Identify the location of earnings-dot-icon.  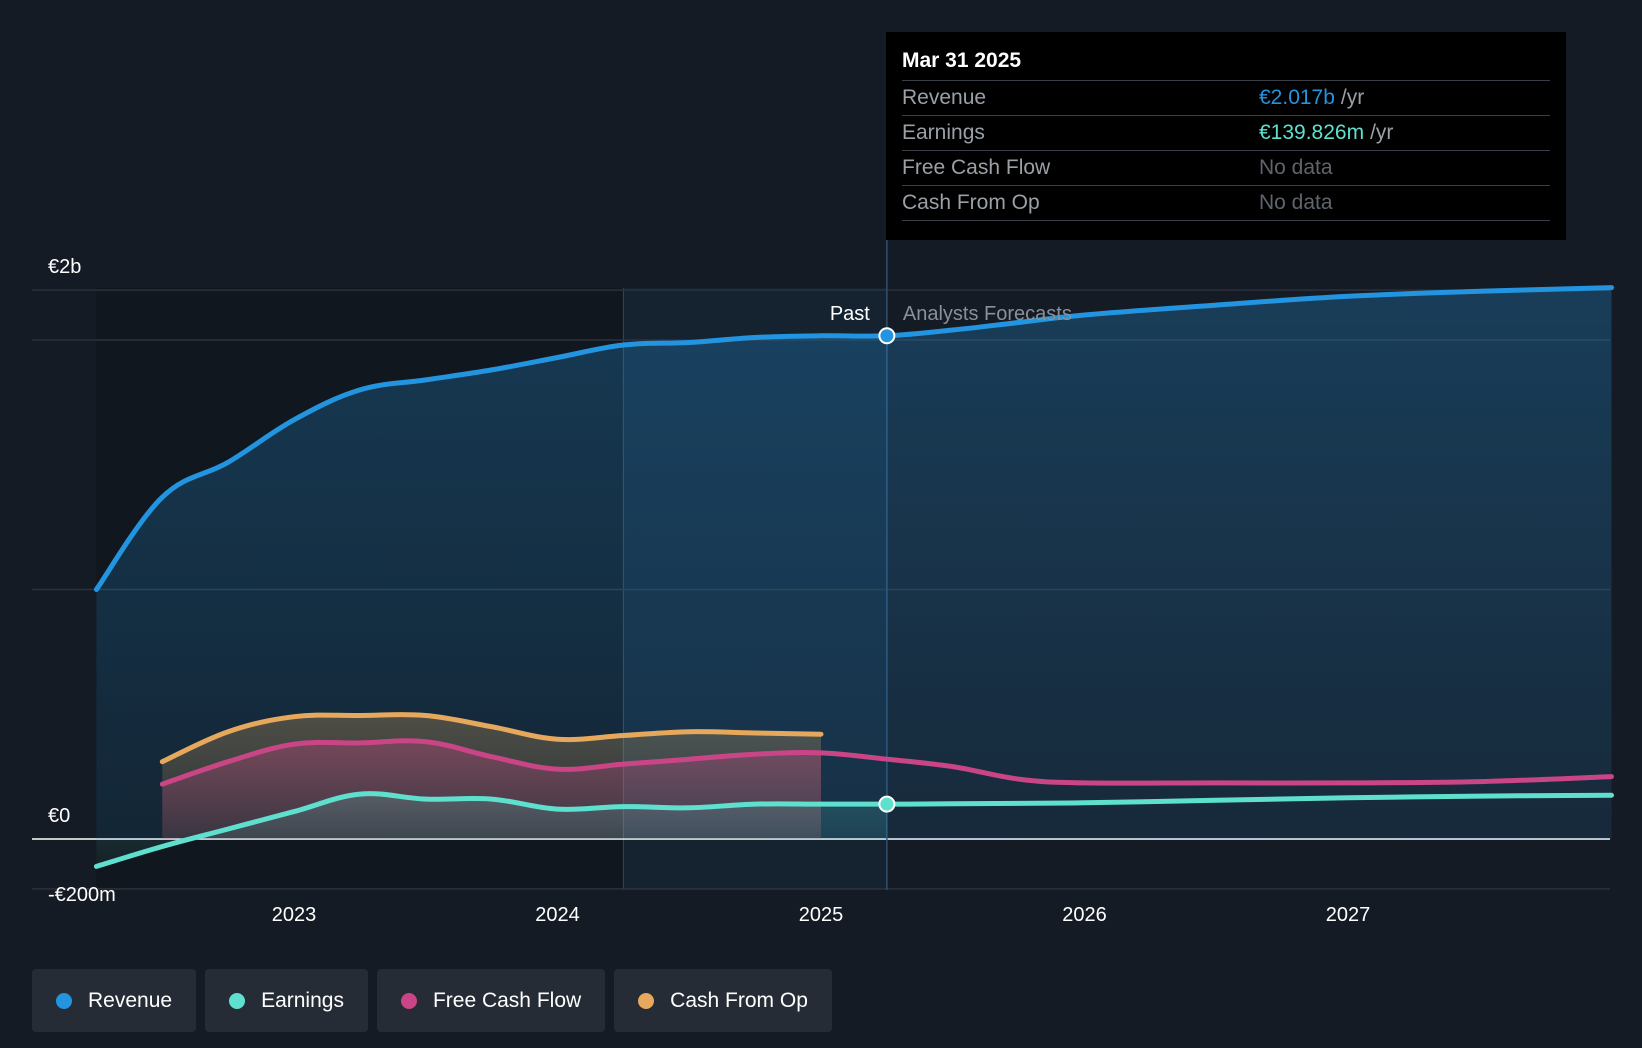
(237, 1000).